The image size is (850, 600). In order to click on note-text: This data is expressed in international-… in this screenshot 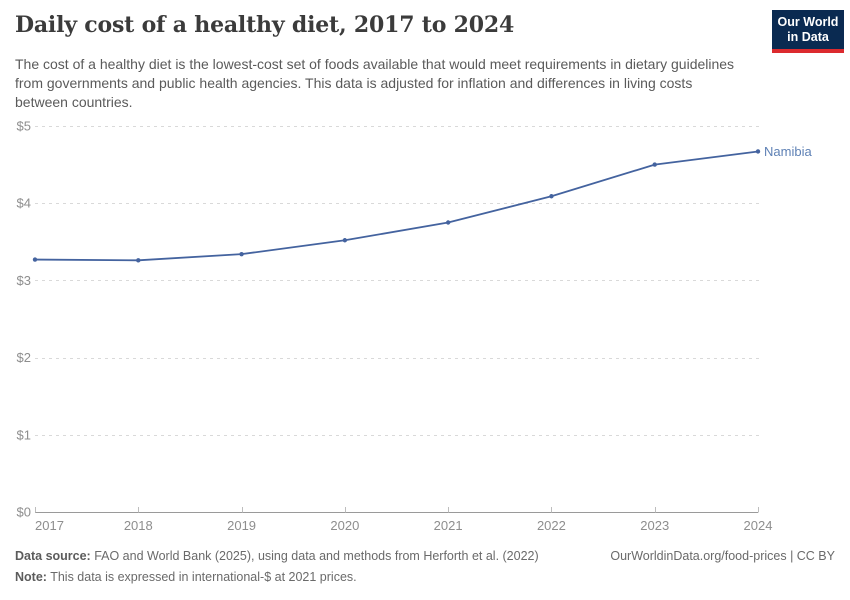, I will do `click(201, 577)`.